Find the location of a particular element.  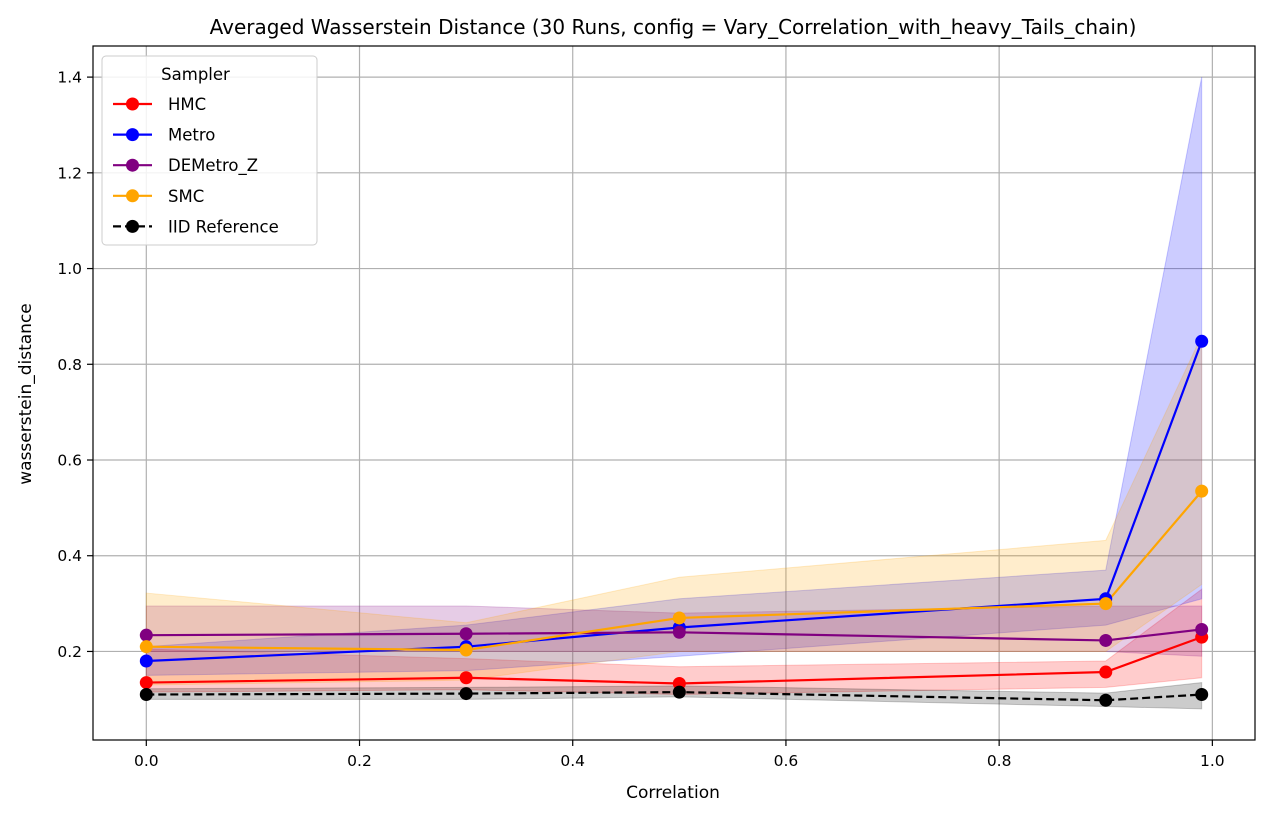

legend-item-hmc: HMC is located at coordinates (159, 104).